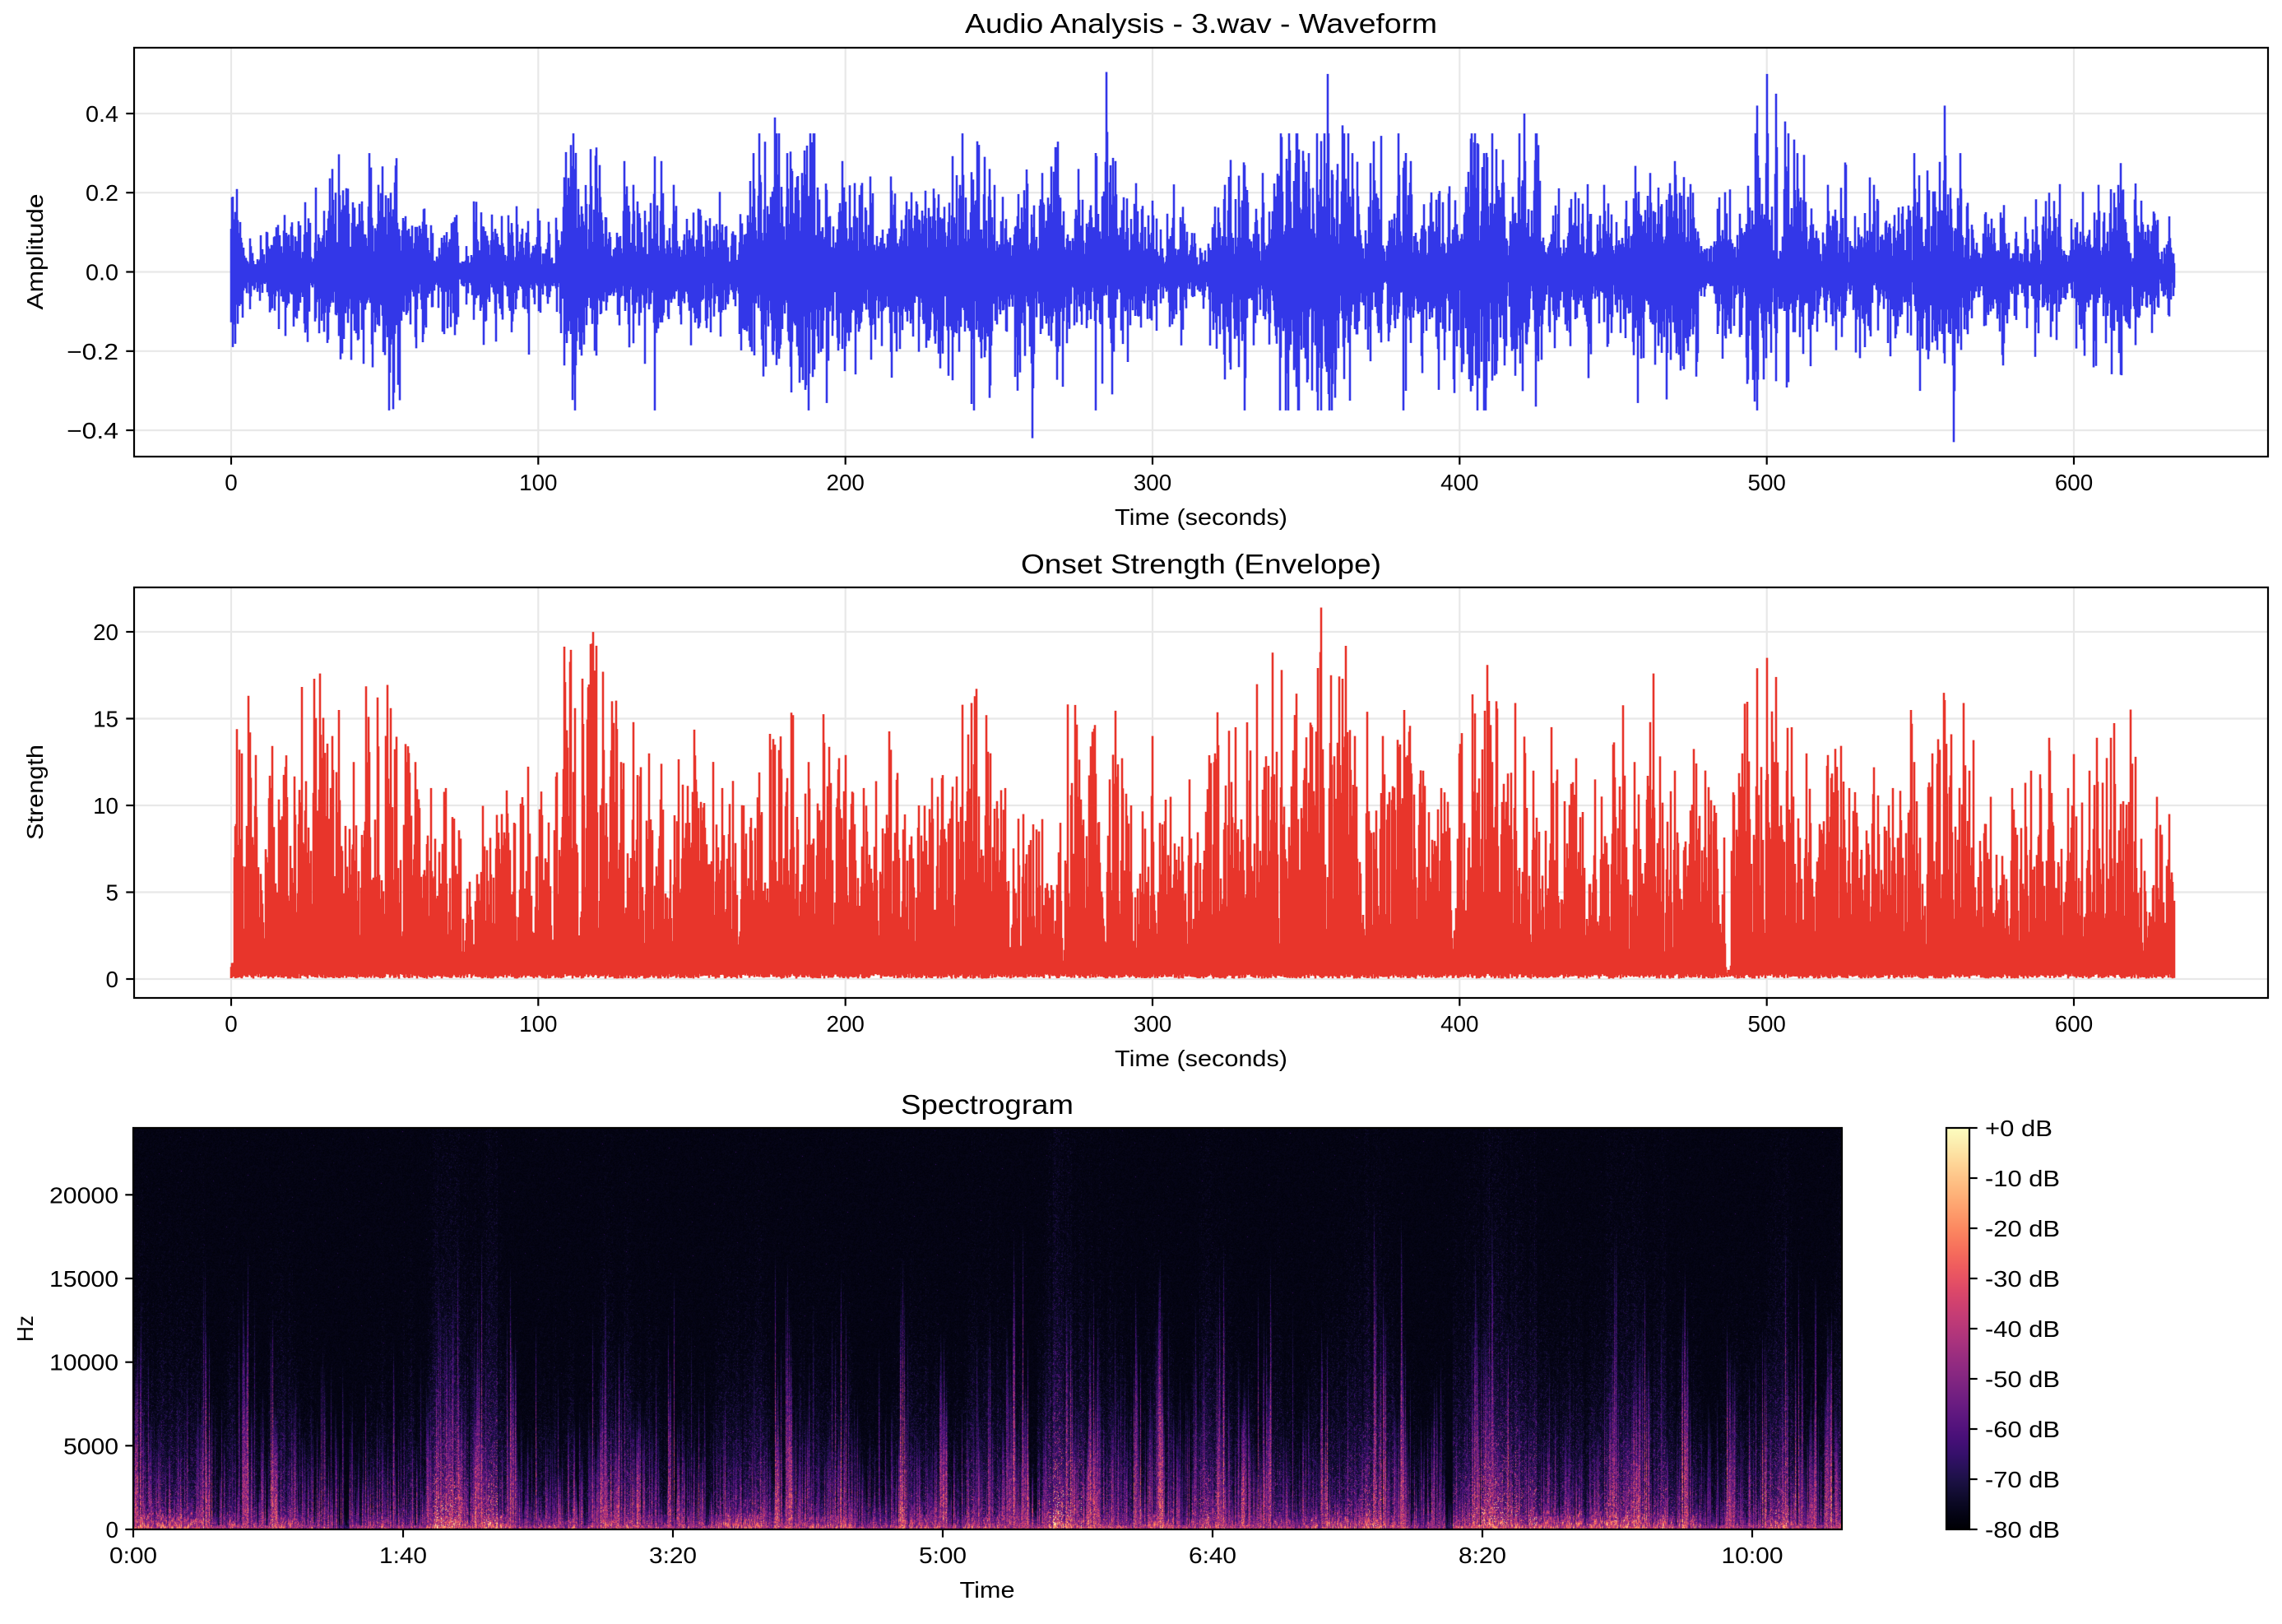  I want to click on svg-text: Onset Strength (Envelope), so click(1201, 565).